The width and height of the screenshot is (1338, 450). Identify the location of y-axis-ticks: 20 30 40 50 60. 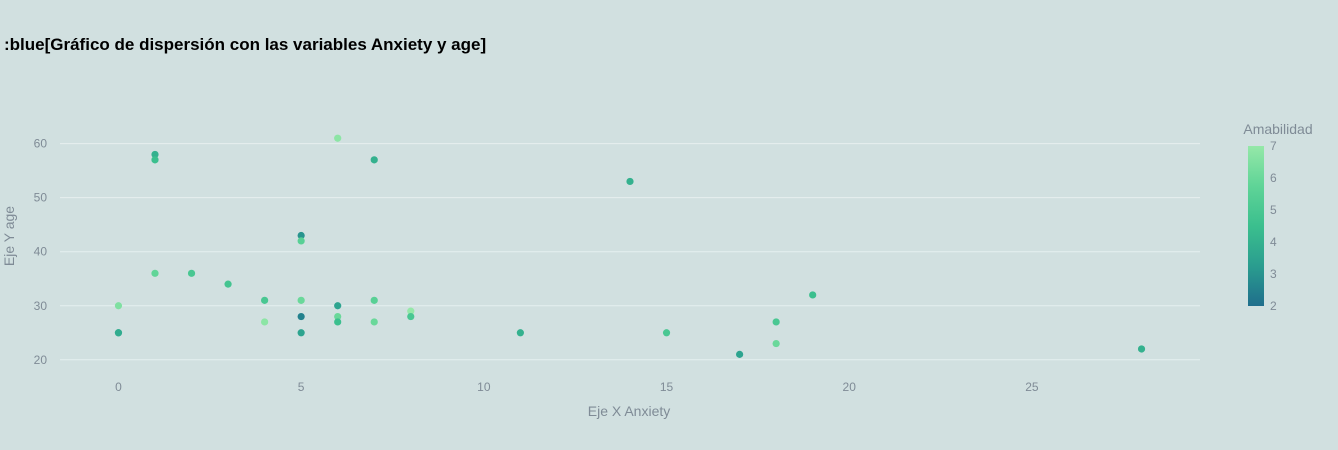
(41, 252).